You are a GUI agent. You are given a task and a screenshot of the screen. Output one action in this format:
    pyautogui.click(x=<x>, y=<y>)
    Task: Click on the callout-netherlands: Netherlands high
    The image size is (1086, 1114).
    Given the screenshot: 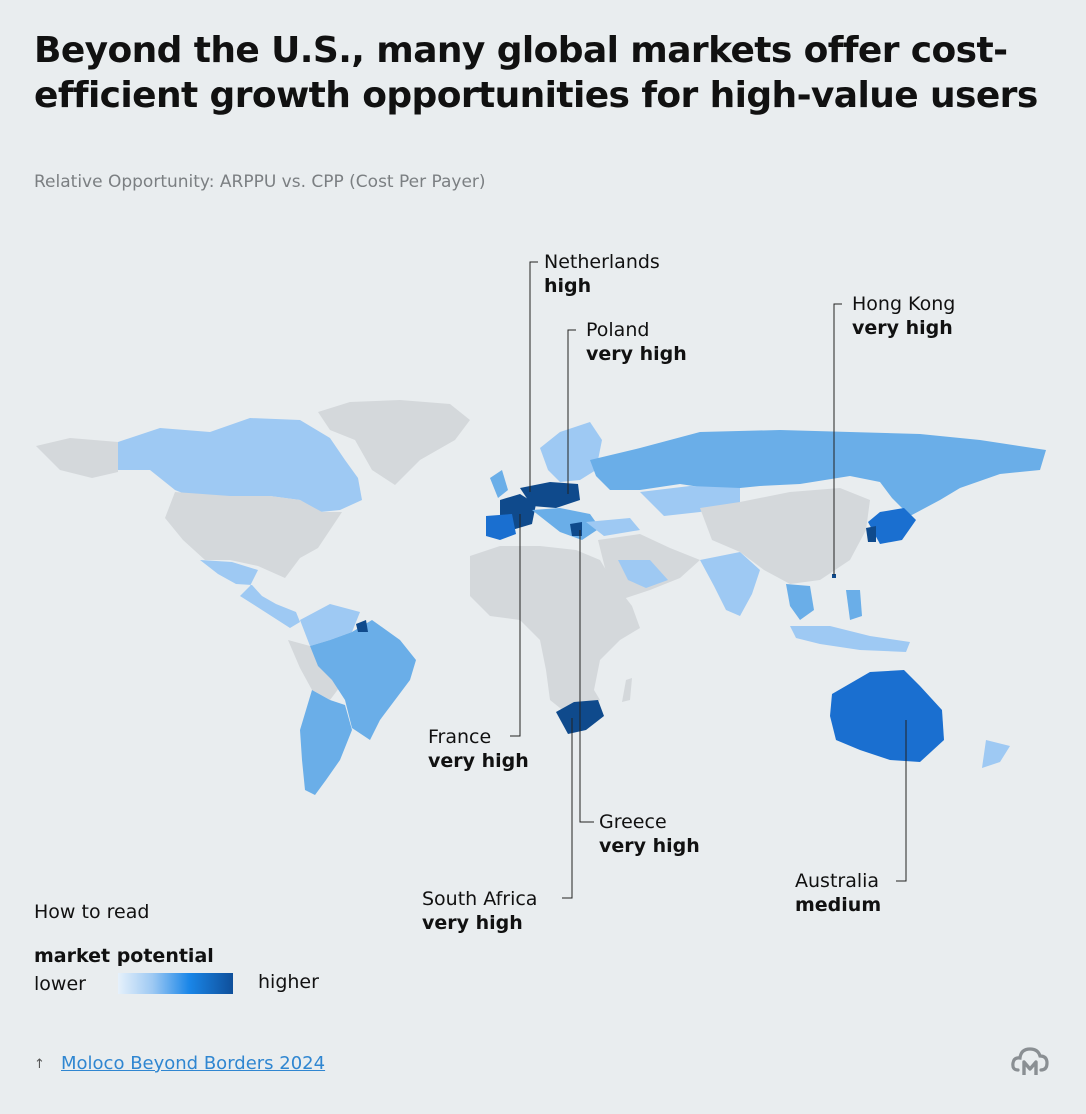 What is the action you would take?
    pyautogui.click(x=602, y=274)
    